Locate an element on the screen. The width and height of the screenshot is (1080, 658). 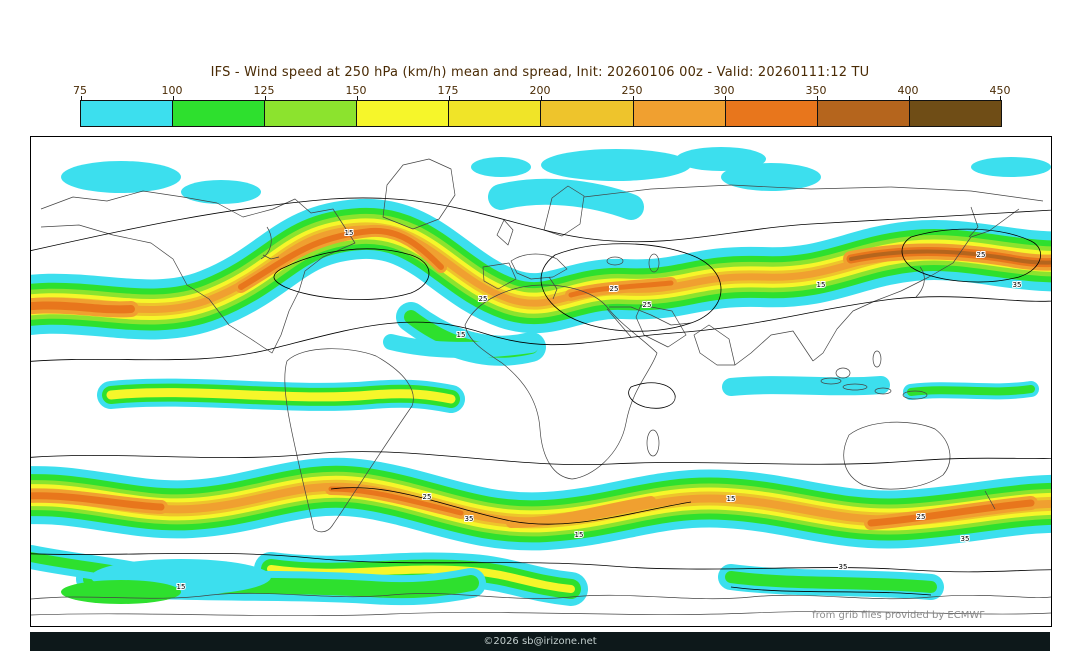
copyright-text: ©2026 sb@irizone.net is located at coordinates (540, 641).